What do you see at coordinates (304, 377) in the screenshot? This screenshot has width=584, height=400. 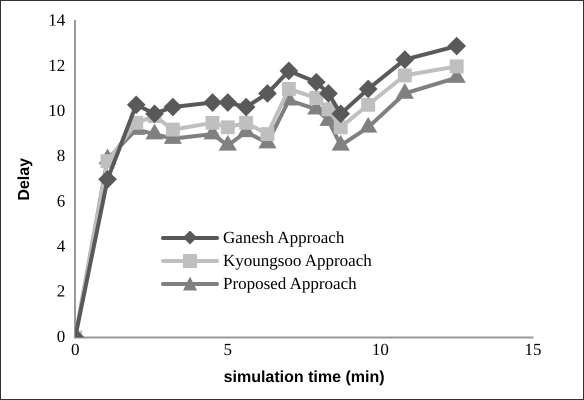 I see `x-axis-title: simulation time (min)` at bounding box center [304, 377].